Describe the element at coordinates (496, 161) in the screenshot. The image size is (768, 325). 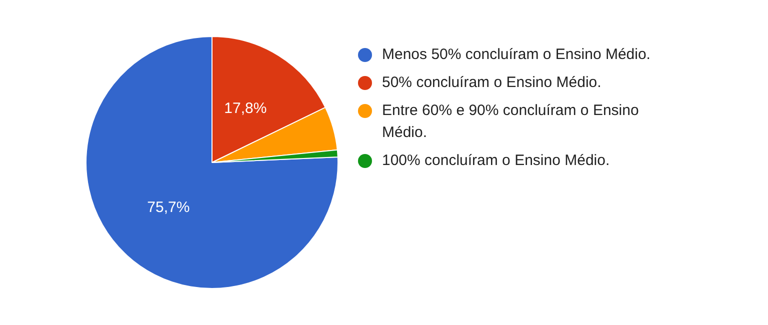
I see `legend-label: 100% concluíram o Ensino Médio.` at that location.